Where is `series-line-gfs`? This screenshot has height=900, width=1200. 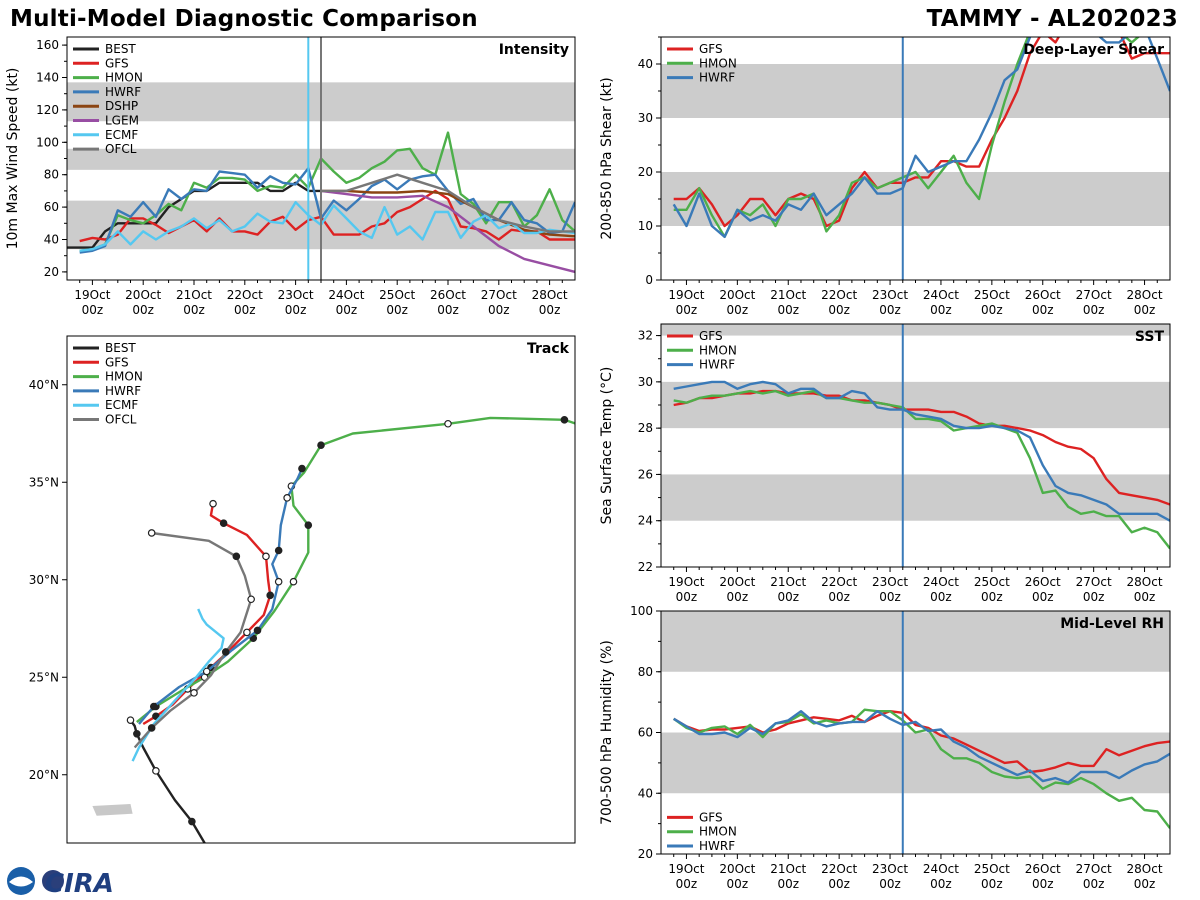 series-line-gfs is located at coordinates (921, 132).